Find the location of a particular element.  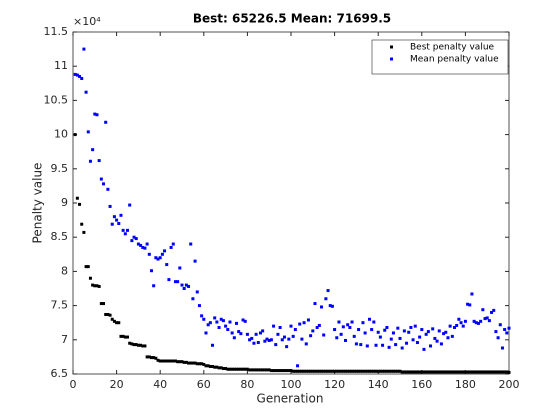

y-axis-label: Penalty value is located at coordinates (38, 203).